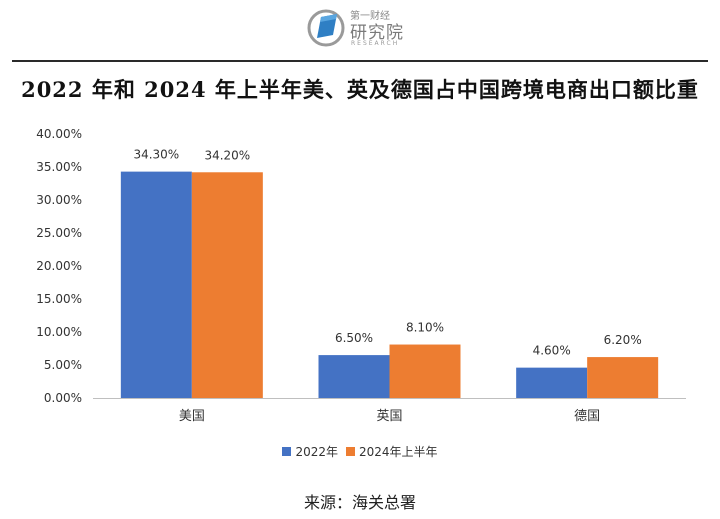  What do you see at coordinates (398, 452) in the screenshot?
I see `legend-label-2024h1: 2024年上半年` at bounding box center [398, 452].